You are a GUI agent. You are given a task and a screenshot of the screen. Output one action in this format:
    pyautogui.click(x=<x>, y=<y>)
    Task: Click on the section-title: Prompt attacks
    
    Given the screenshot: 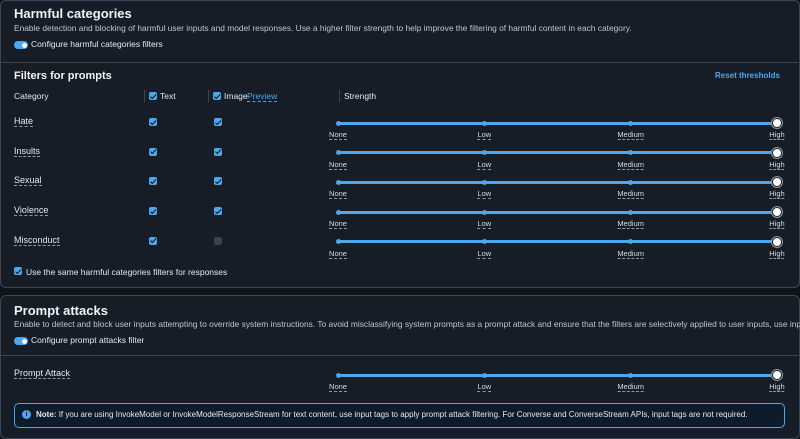 What is the action you would take?
    pyautogui.click(x=61, y=310)
    